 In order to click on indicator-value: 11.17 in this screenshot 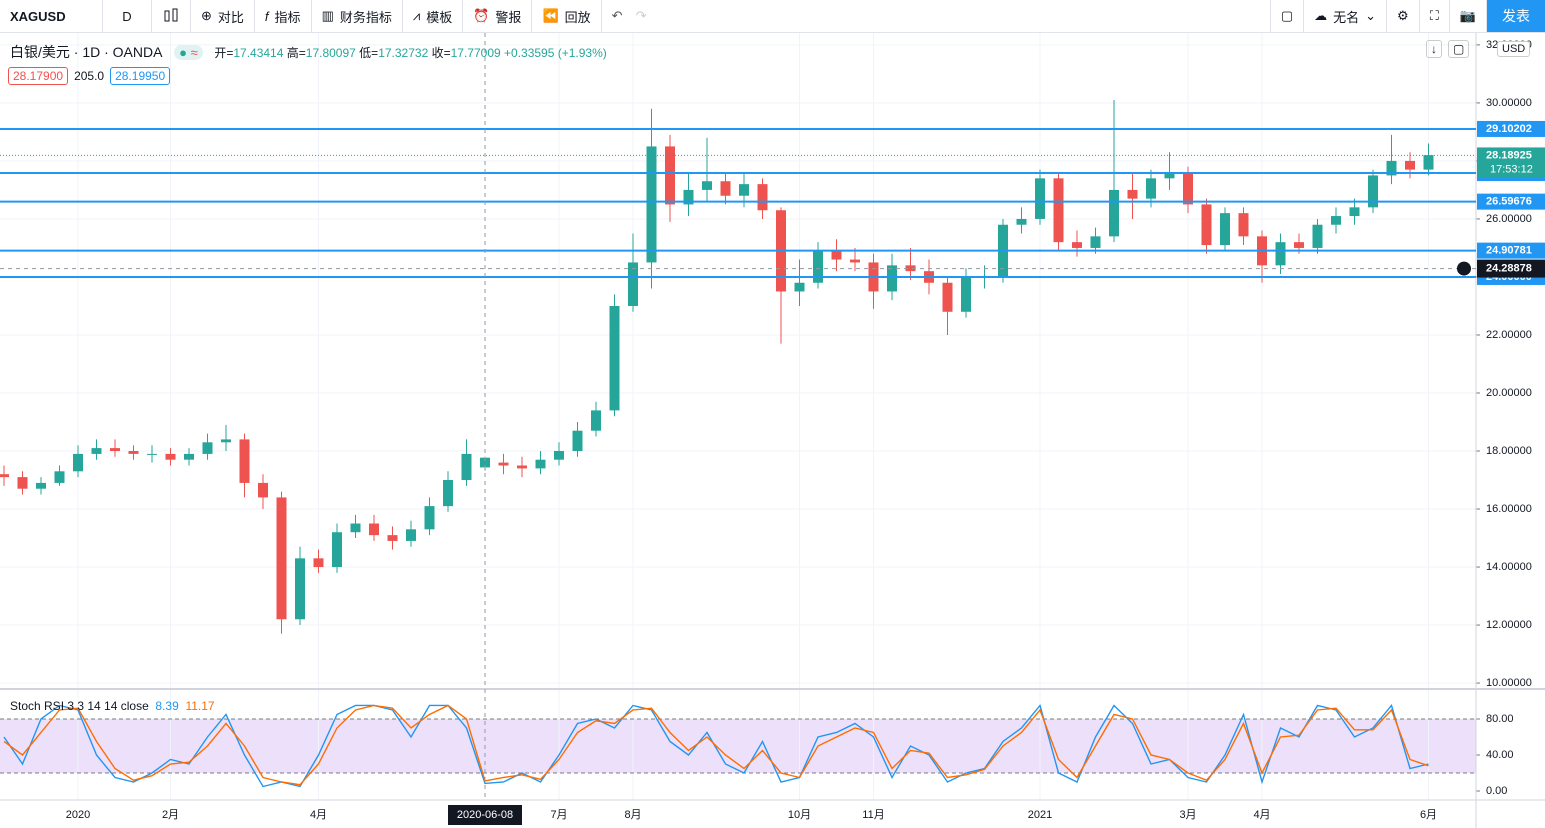, I will do `click(200, 706)`.